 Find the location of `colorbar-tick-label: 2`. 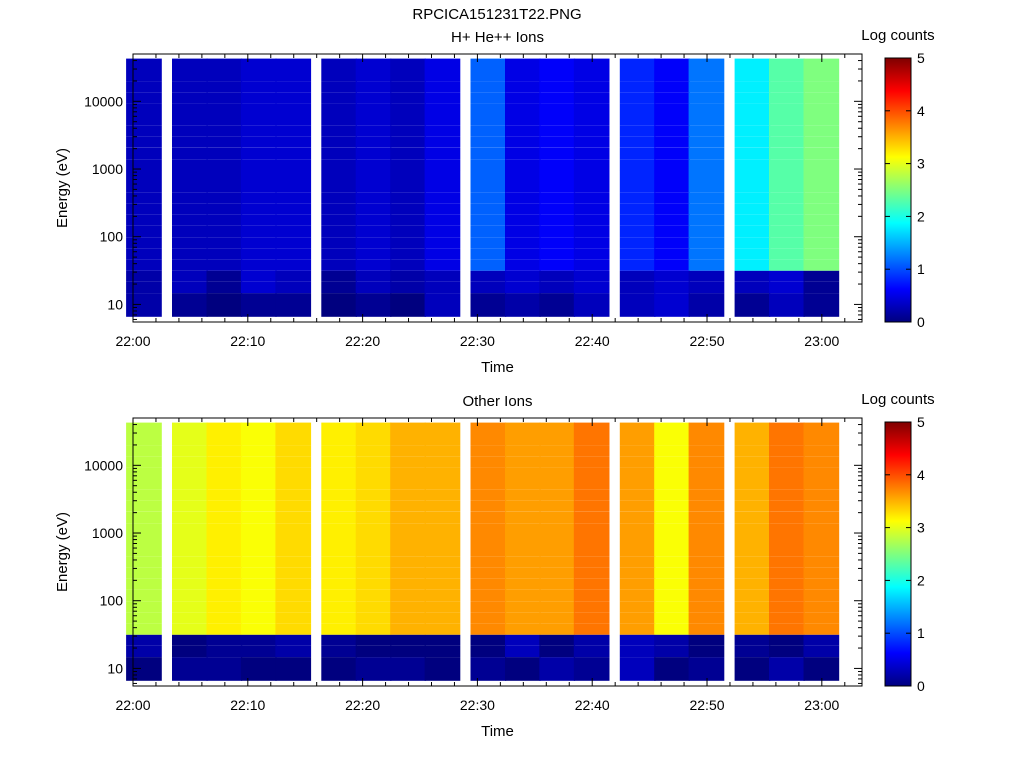

colorbar-tick-label: 2 is located at coordinates (921, 580).